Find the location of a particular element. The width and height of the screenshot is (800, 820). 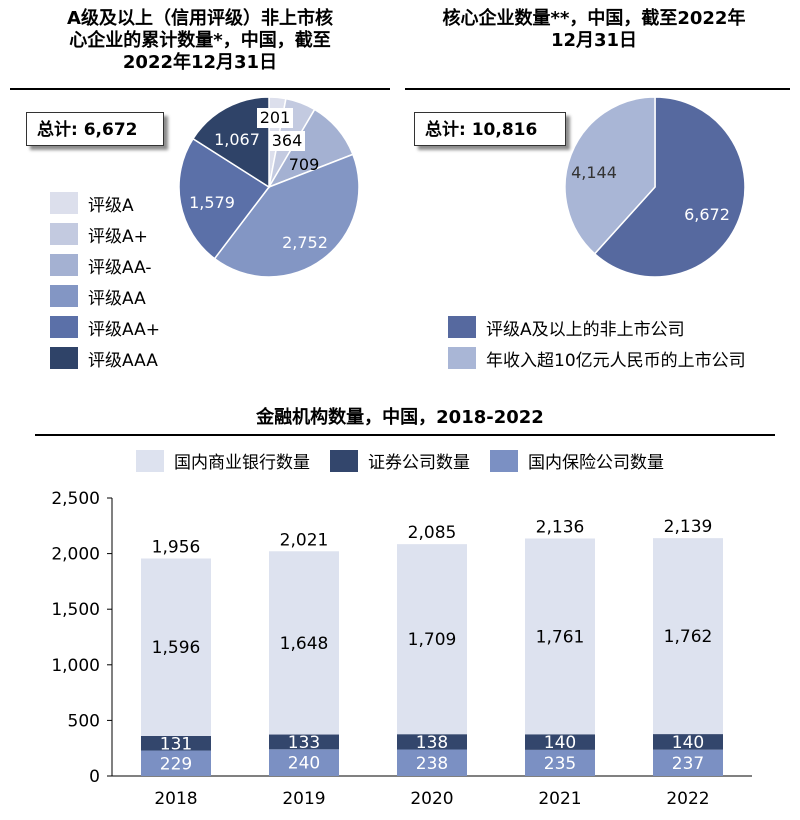

rating-legend-label-1: 评级A+ is located at coordinates (118, 236).